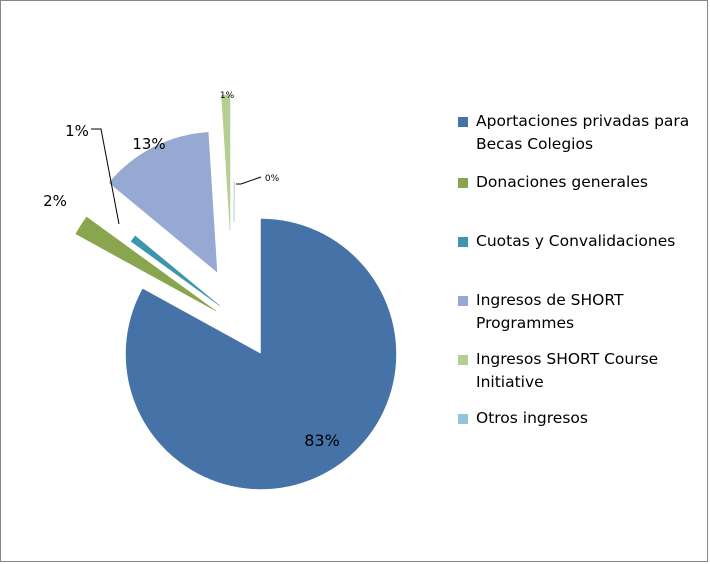 This screenshot has height=564, width=710. I want to click on legend-label: Ingresos SHORT Course Initiative, so click(567, 370).